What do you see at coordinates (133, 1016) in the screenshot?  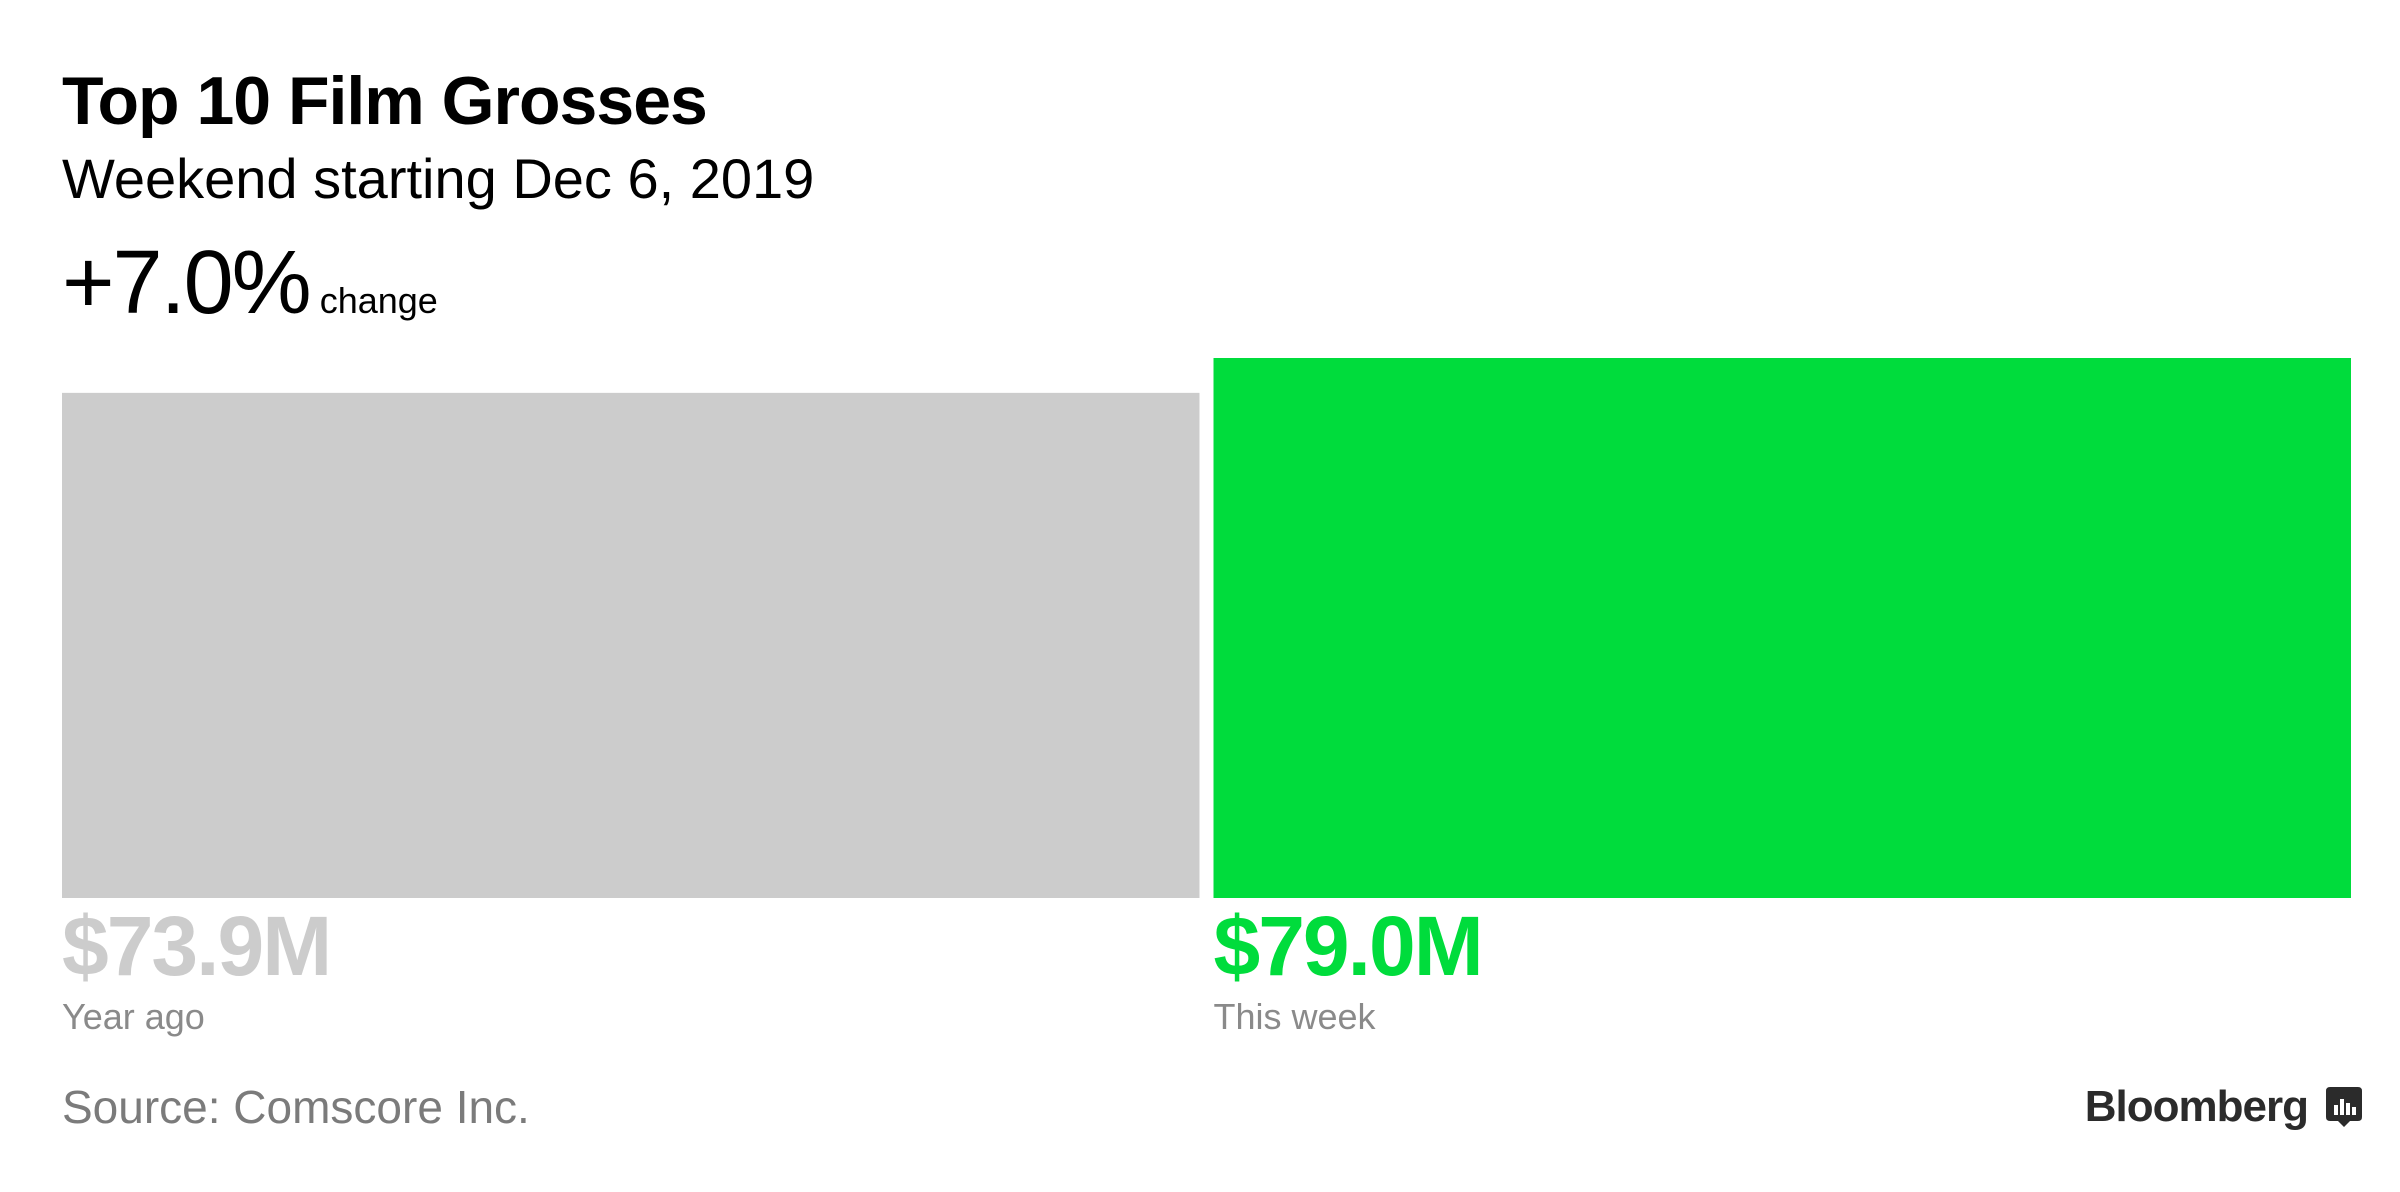 I see `bar-category-label: Year ago` at bounding box center [133, 1016].